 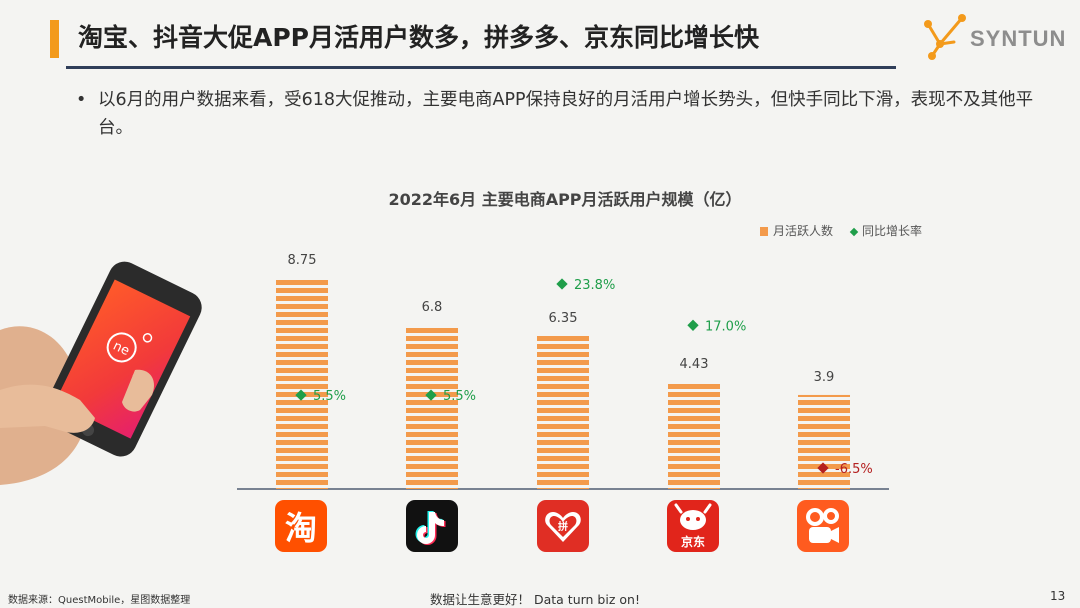 I want to click on bar-value-label-1: 8.75, so click(x=302, y=260).